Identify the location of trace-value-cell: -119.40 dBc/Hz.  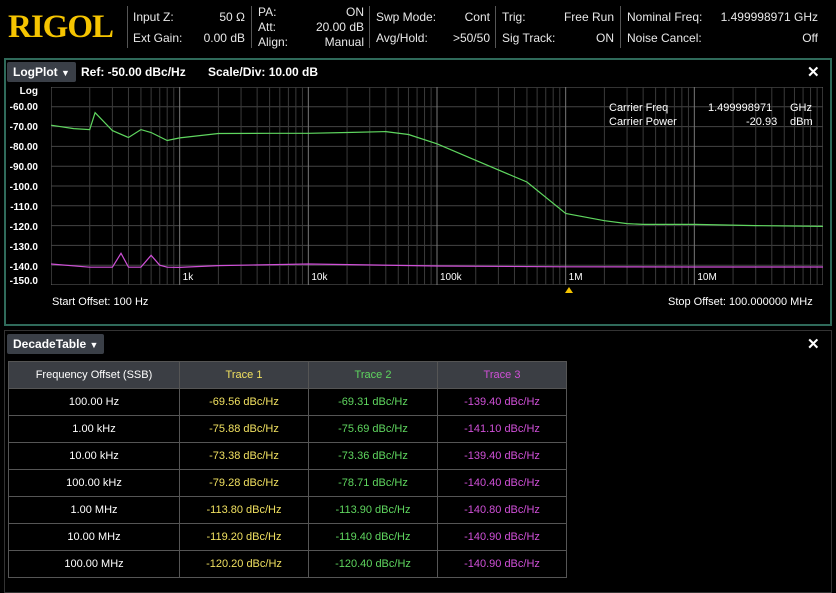
(373, 537).